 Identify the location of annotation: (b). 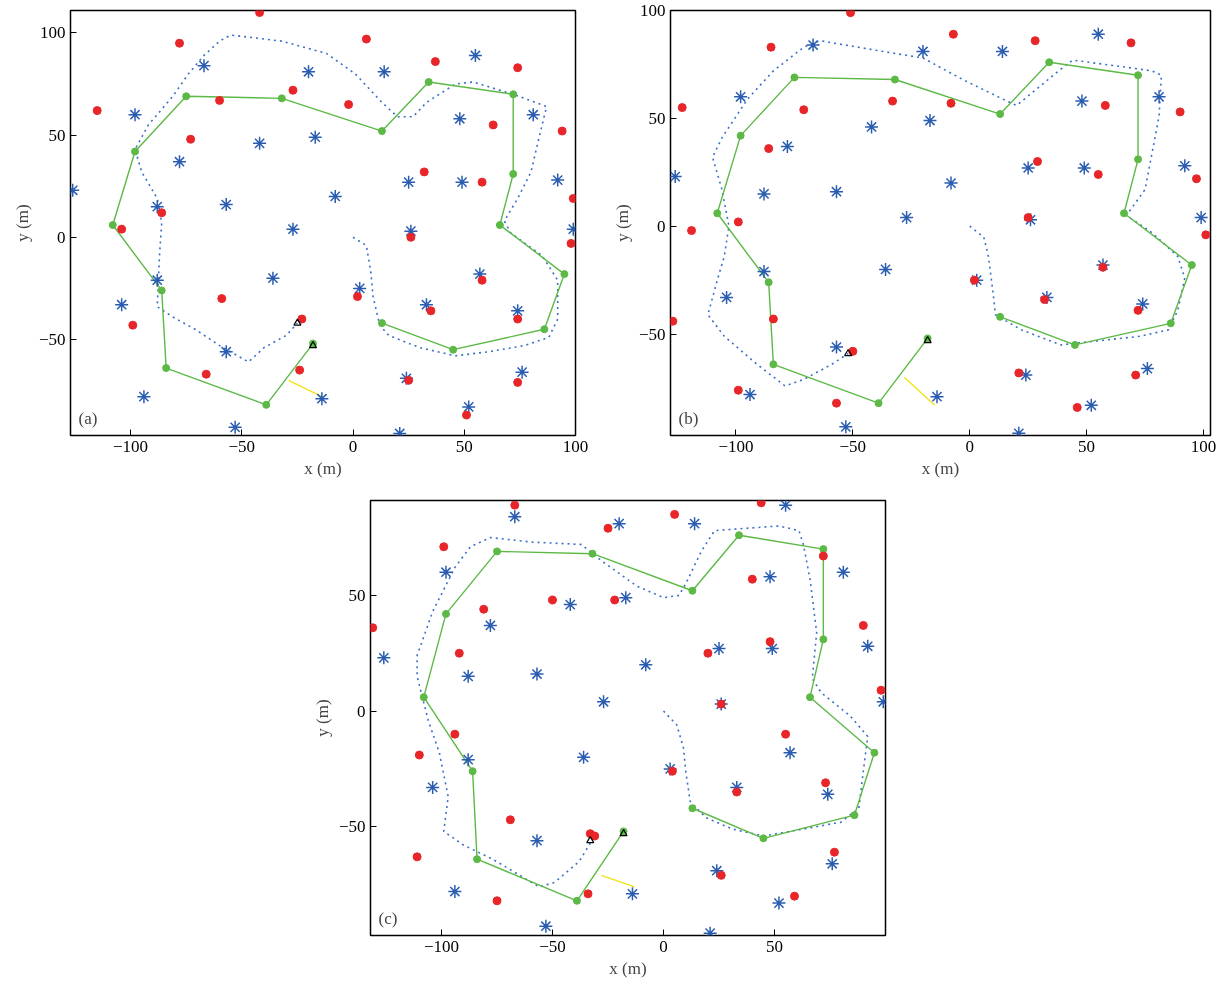
(688, 418).